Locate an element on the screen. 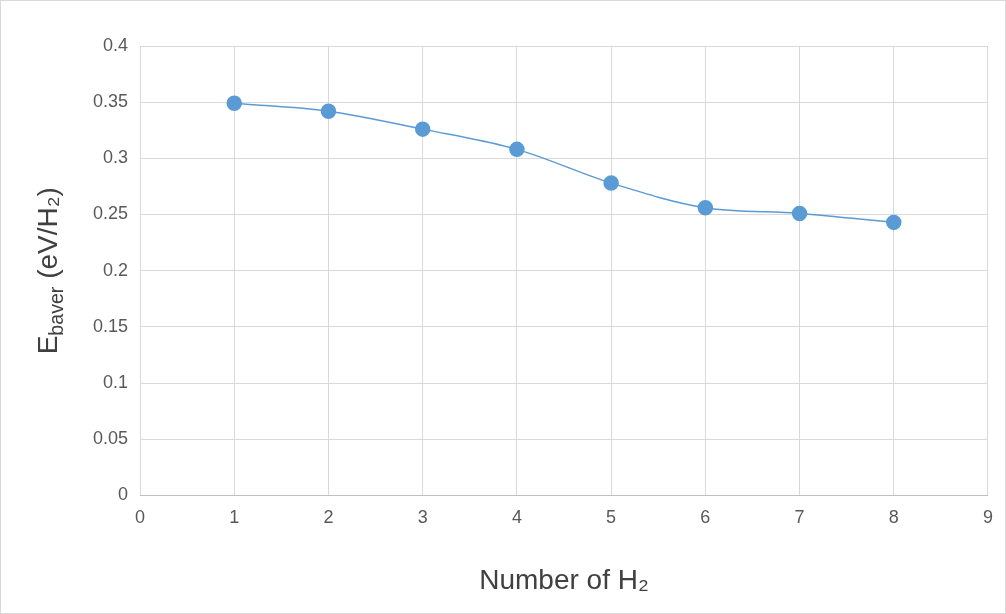 The image size is (1006, 614). x-tick-label: 3 is located at coordinates (422, 517).